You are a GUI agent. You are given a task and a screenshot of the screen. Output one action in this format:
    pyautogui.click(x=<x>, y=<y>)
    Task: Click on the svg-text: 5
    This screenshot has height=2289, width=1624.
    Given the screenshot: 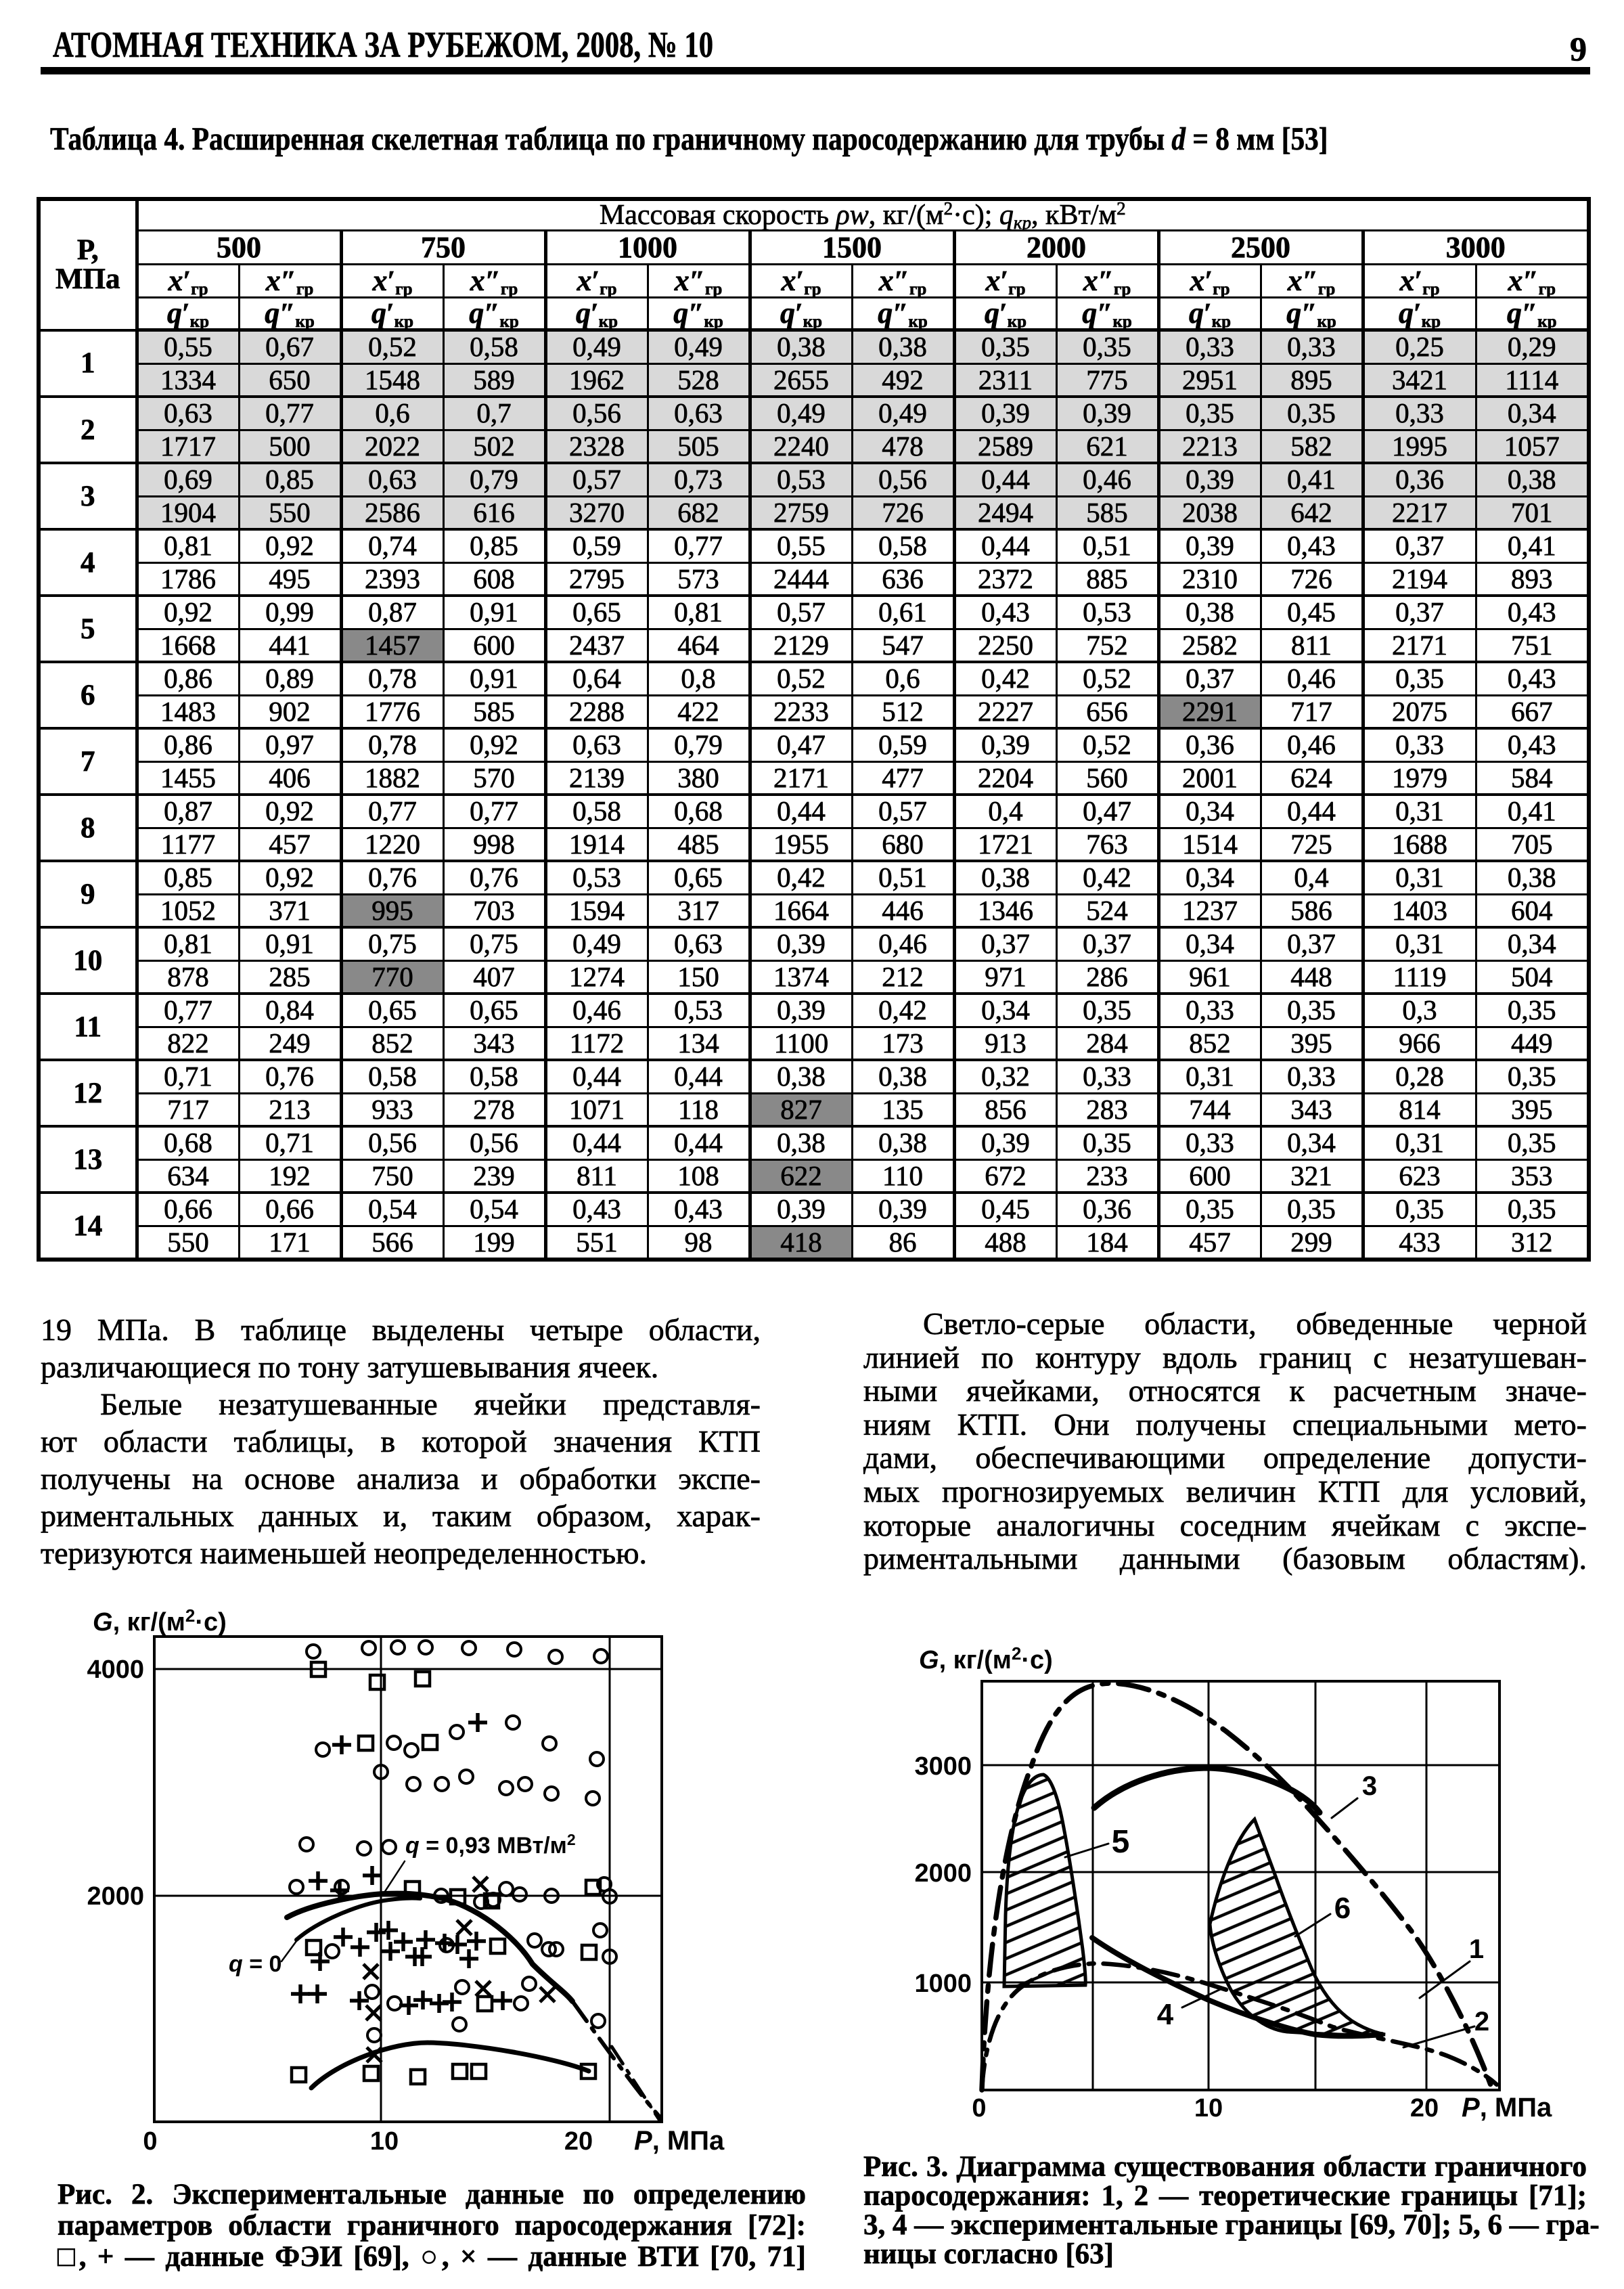 What is the action you would take?
    pyautogui.click(x=1121, y=1842)
    